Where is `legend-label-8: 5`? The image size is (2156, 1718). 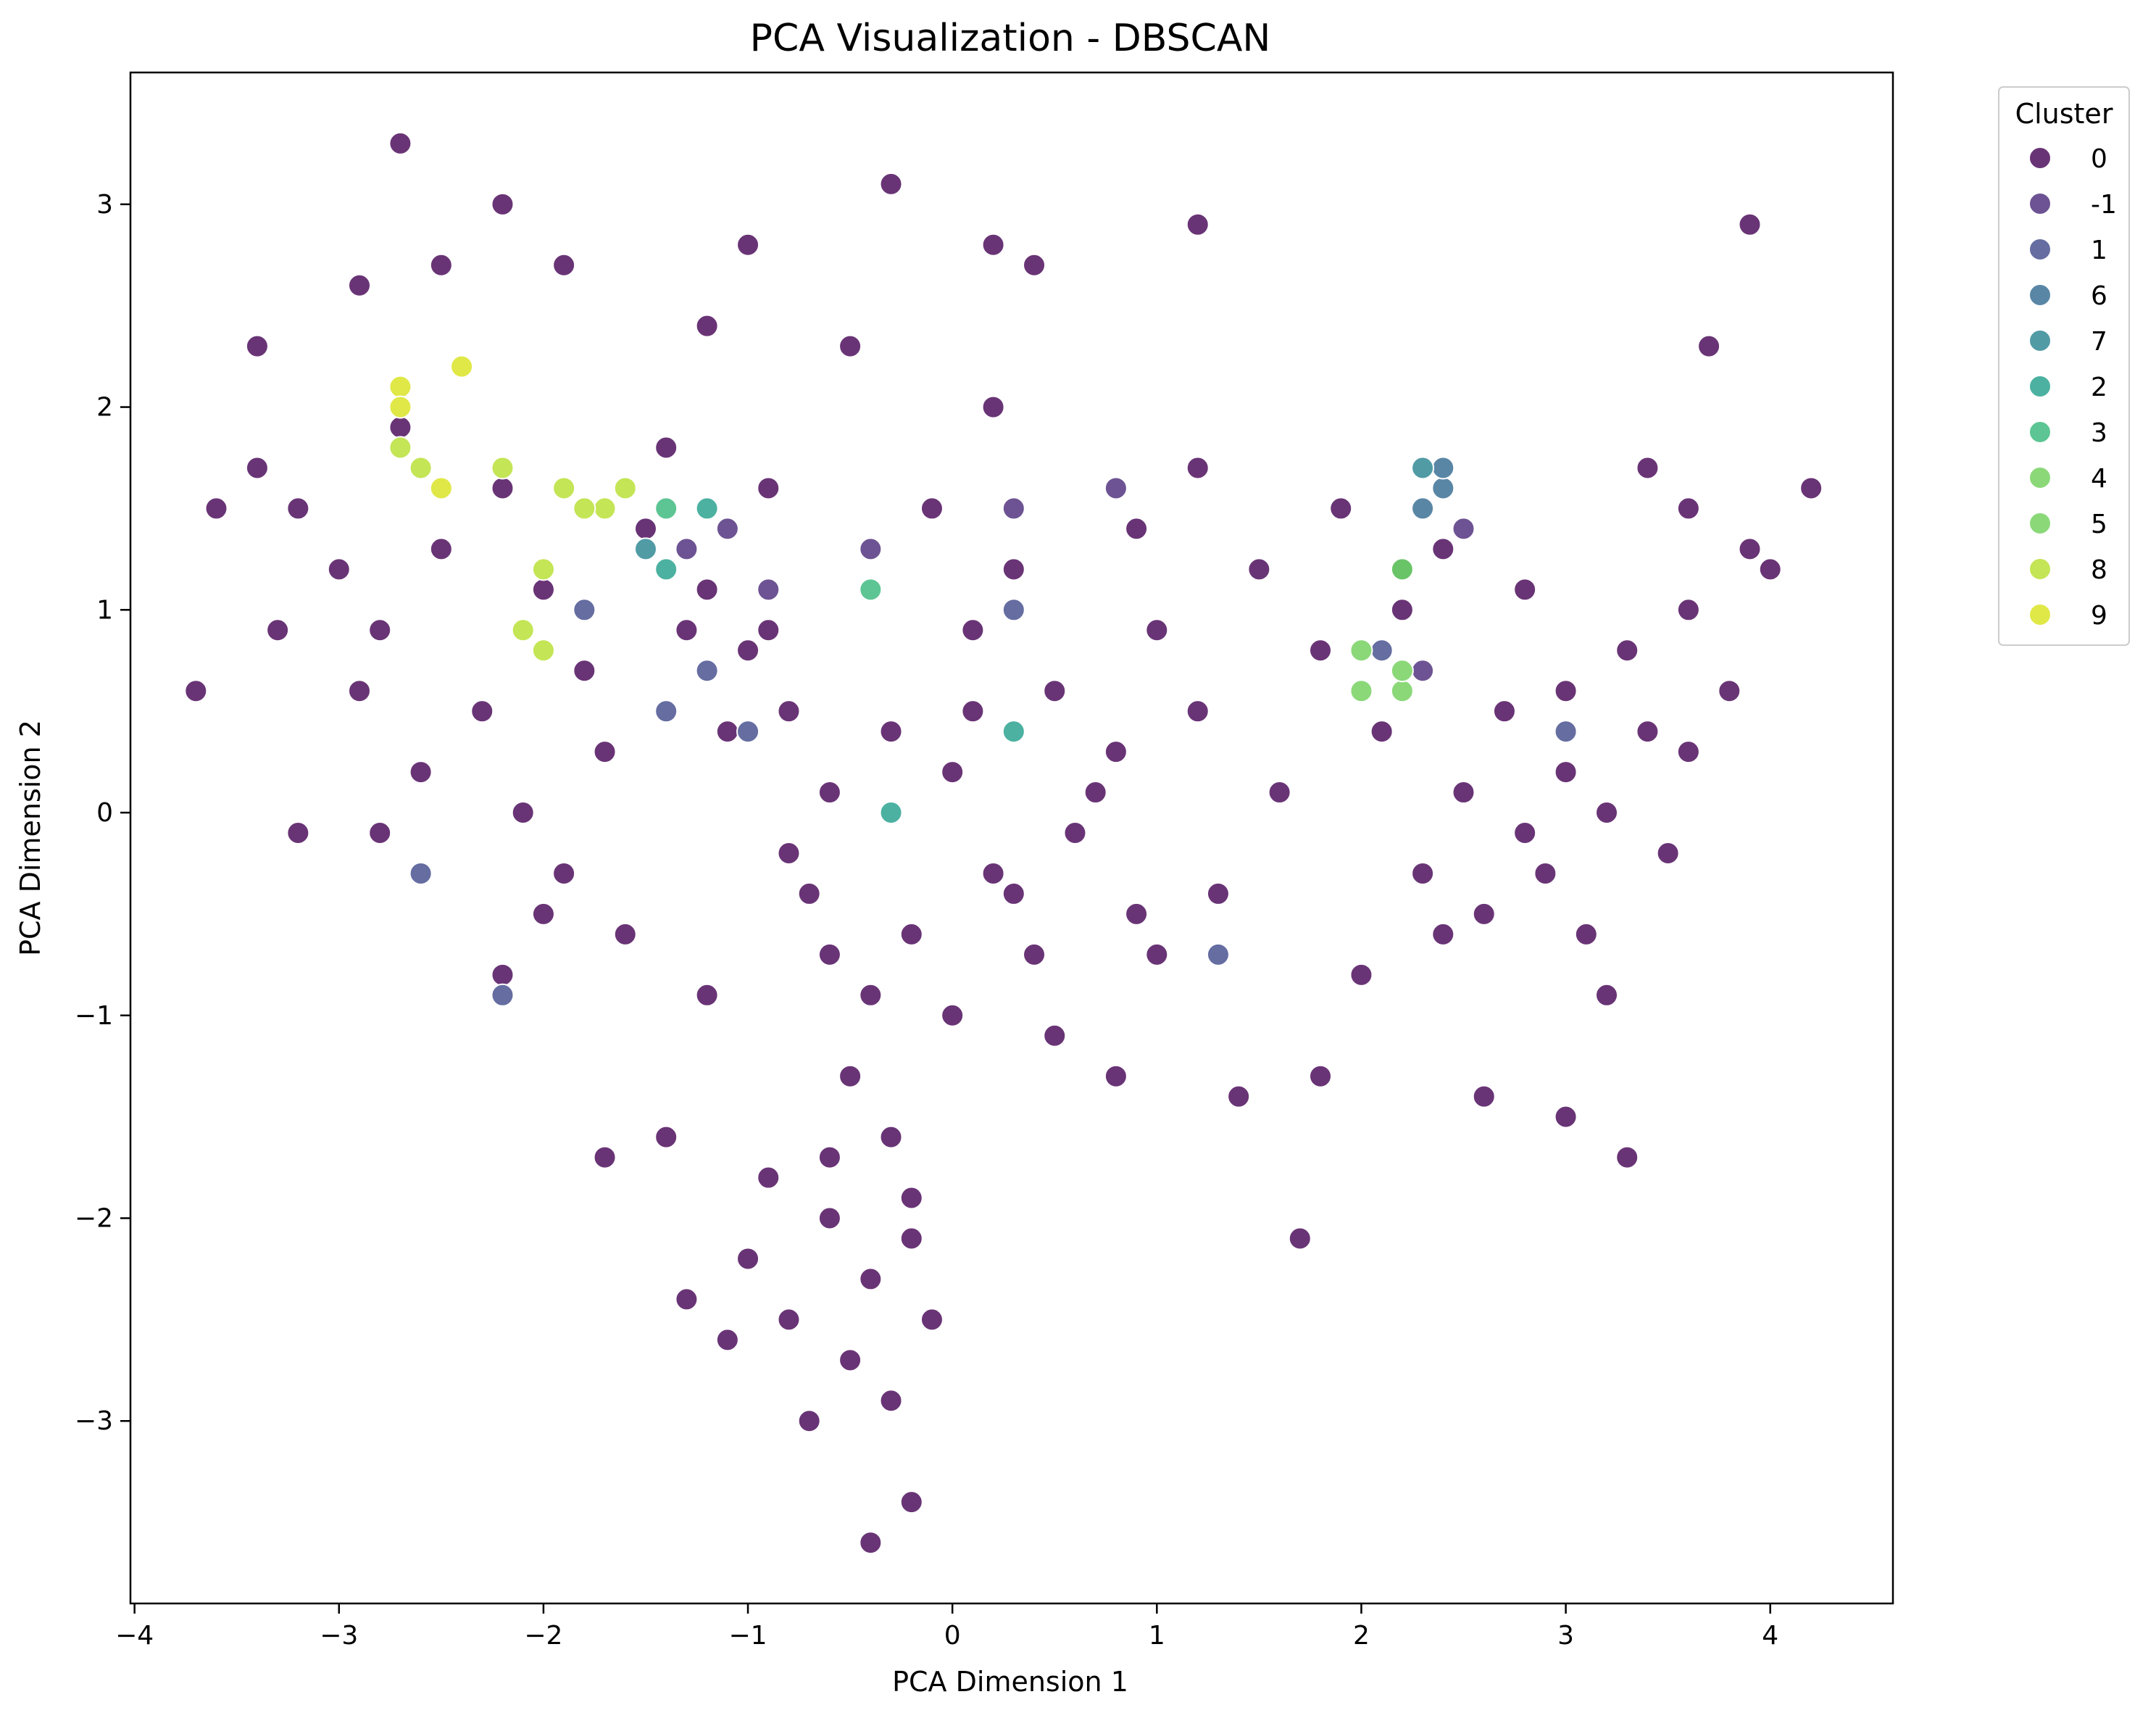 legend-label-8: 5 is located at coordinates (2099, 524).